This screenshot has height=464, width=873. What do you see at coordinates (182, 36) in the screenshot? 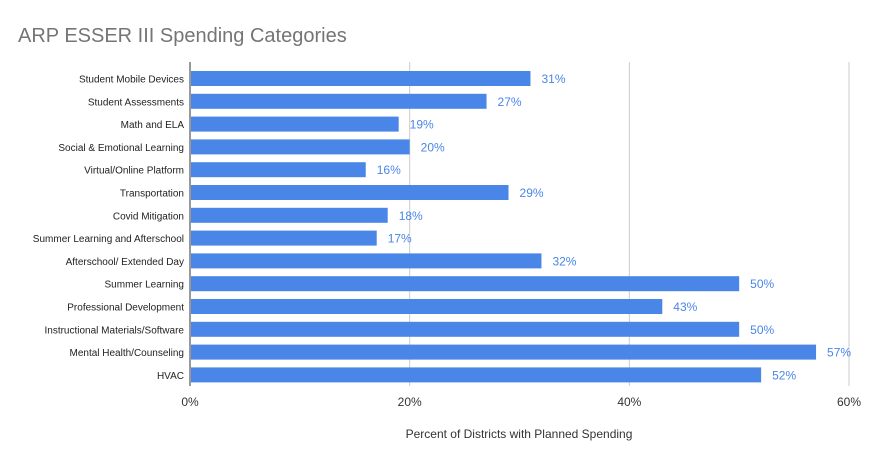
I see `chart-title: ARP ESSER III Spending Categories` at bounding box center [182, 36].